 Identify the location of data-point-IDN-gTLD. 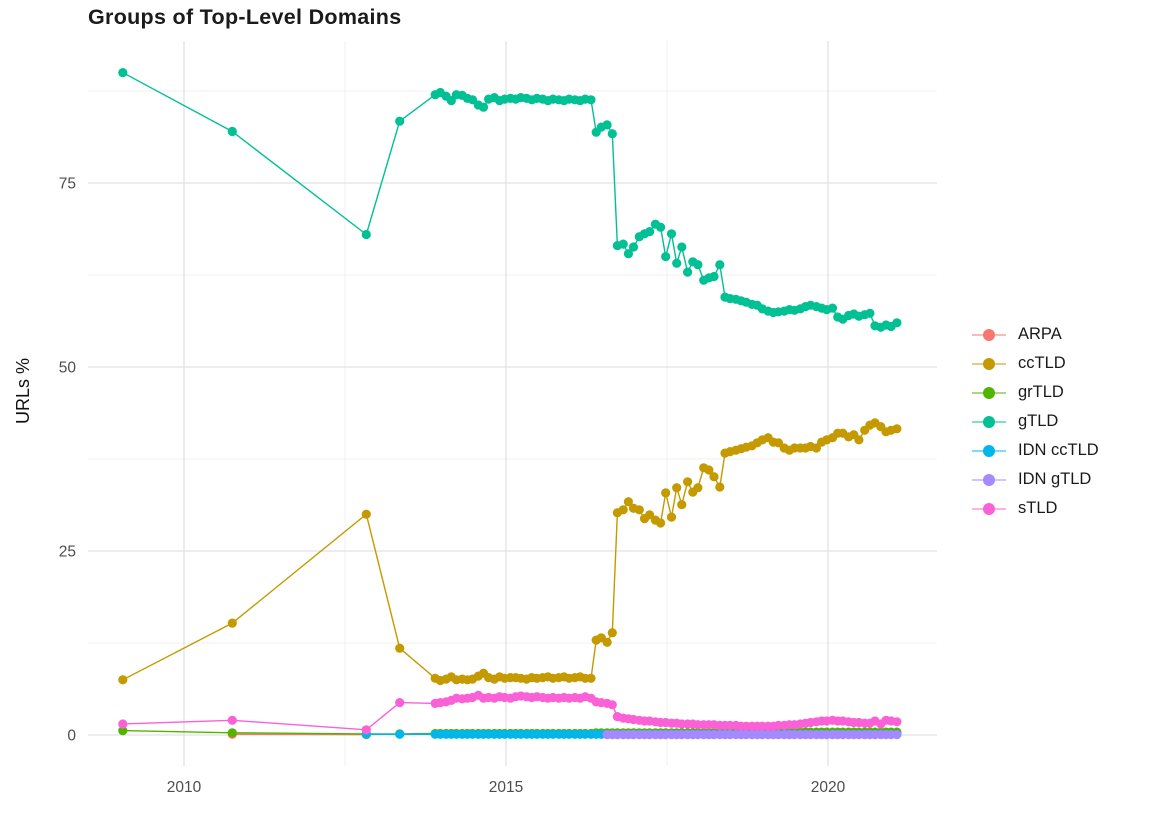
(897, 735).